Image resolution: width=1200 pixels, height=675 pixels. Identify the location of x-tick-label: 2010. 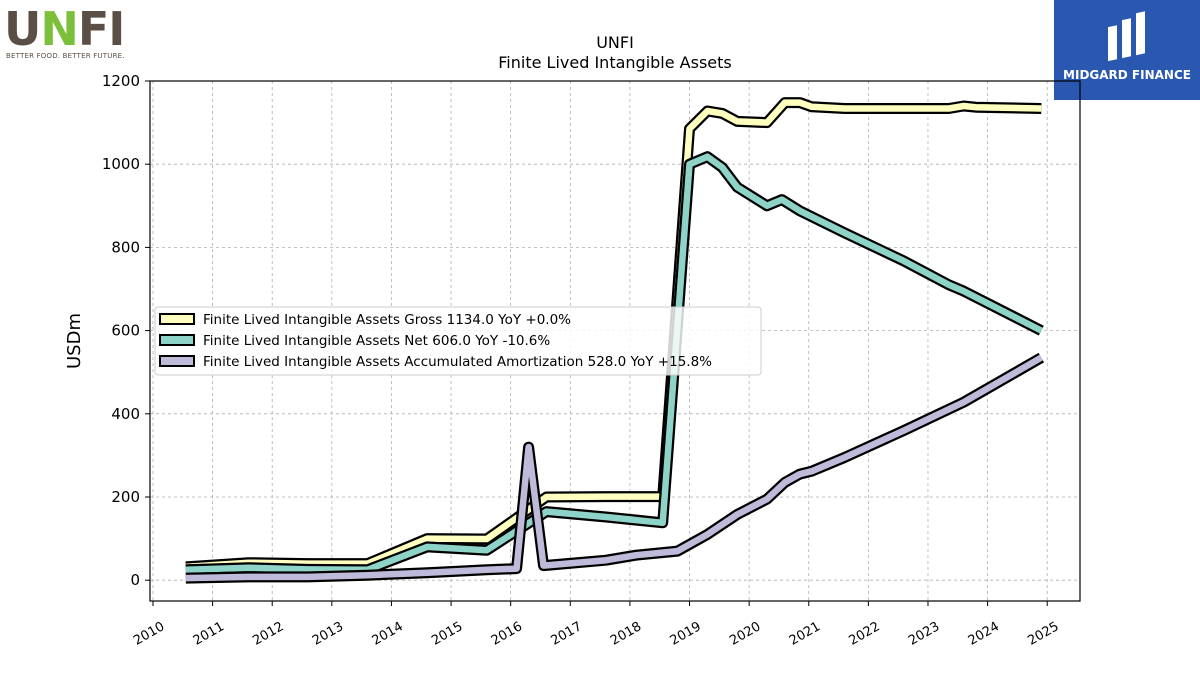
(149, 634).